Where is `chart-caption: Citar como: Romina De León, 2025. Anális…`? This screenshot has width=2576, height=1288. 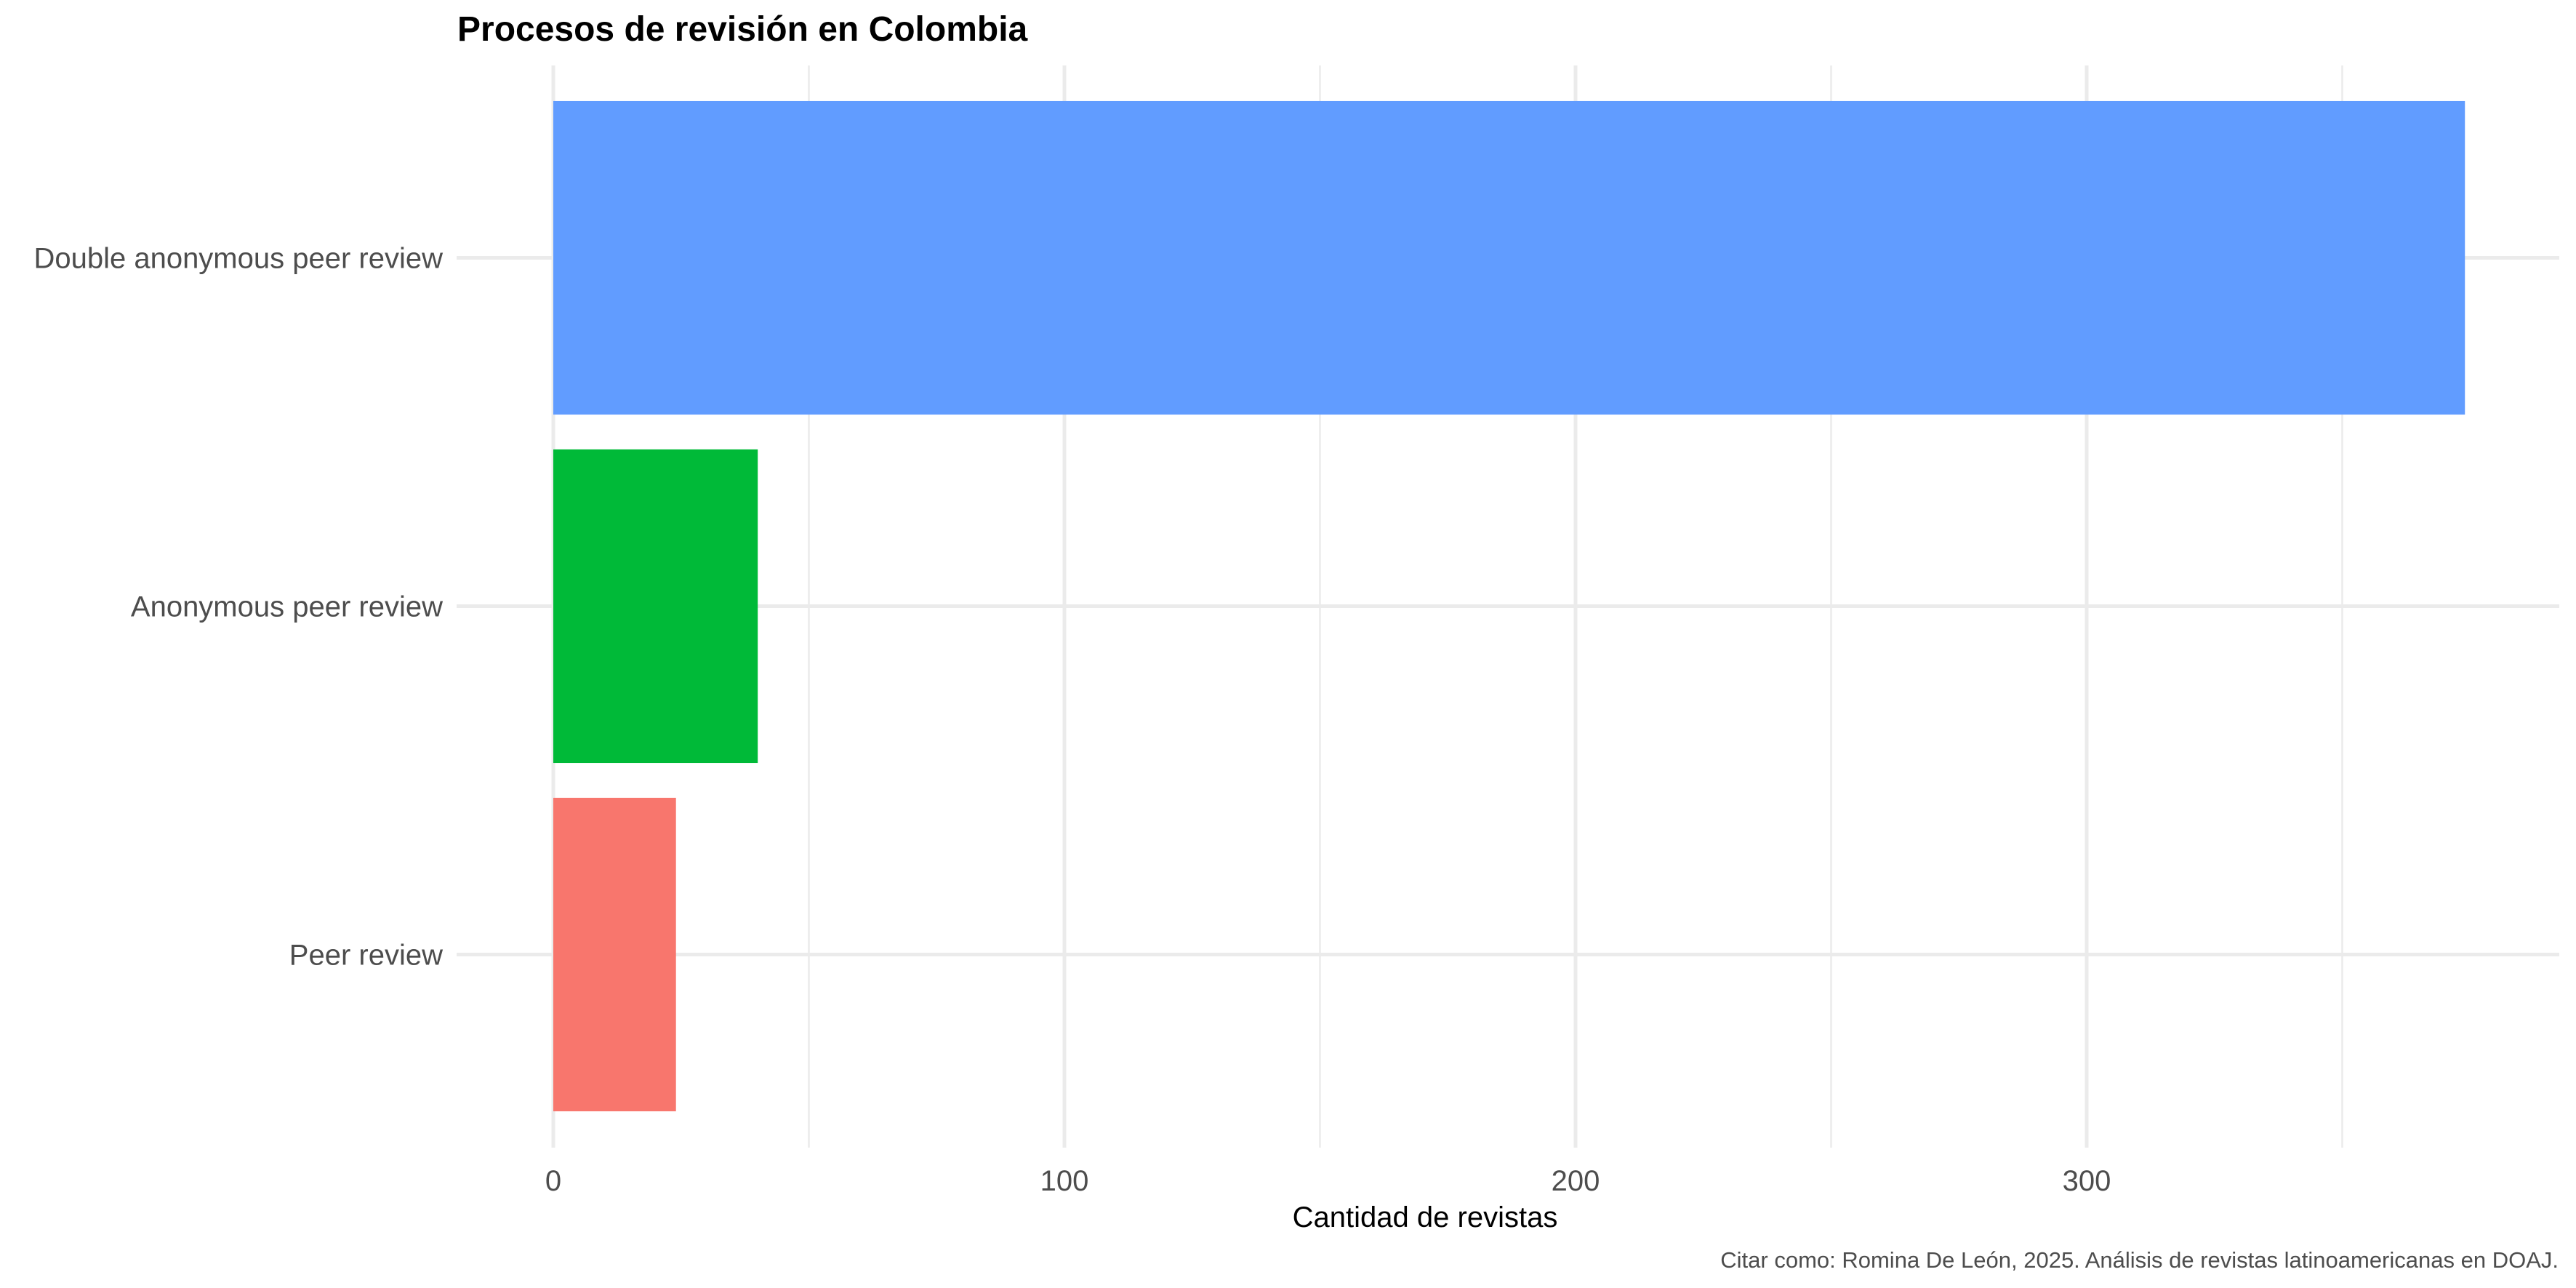
chart-caption: Citar como: Romina De León, 2025. Anális… is located at coordinates (2139, 1260).